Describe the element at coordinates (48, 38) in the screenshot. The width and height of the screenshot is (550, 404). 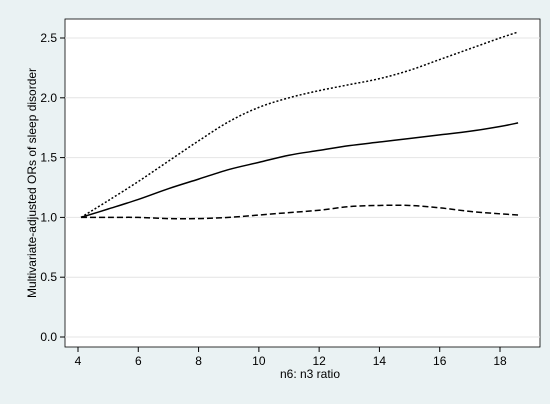
I see `y-tick-label: 2.5` at that location.